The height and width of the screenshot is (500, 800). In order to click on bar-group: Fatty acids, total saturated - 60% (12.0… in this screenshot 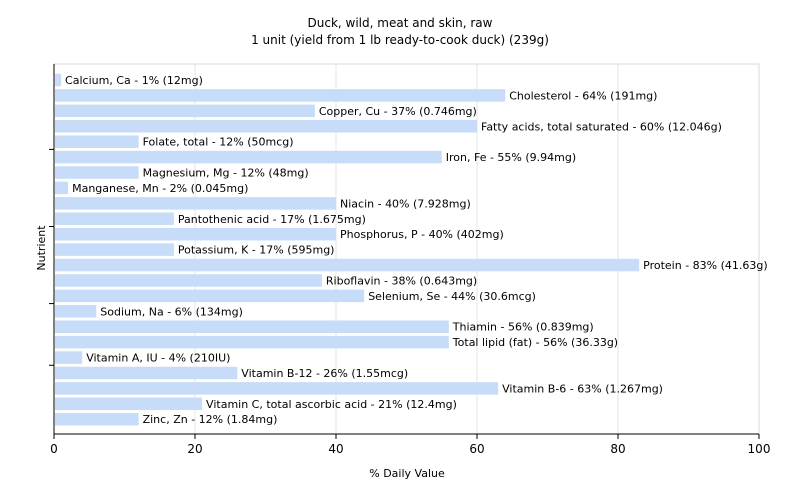, I will do `click(388, 126)`.